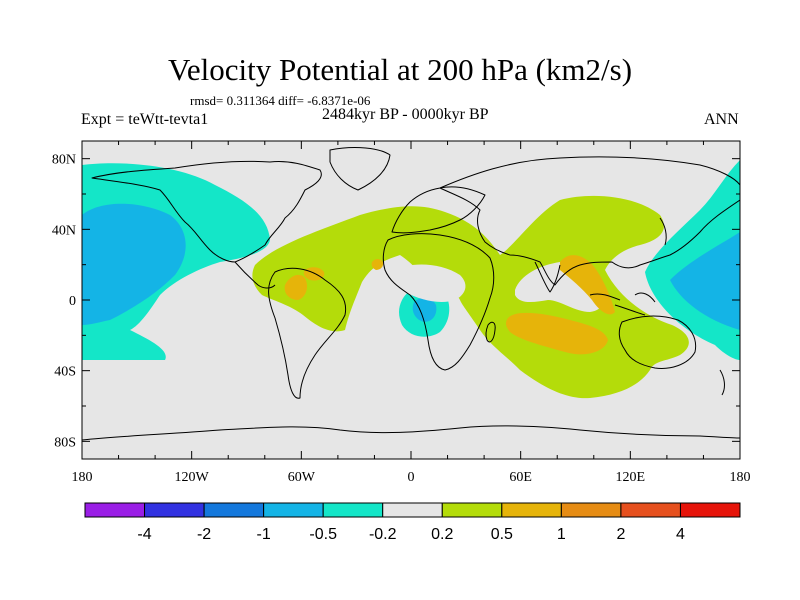  I want to click on y-tick-label: 0, so click(72, 301).